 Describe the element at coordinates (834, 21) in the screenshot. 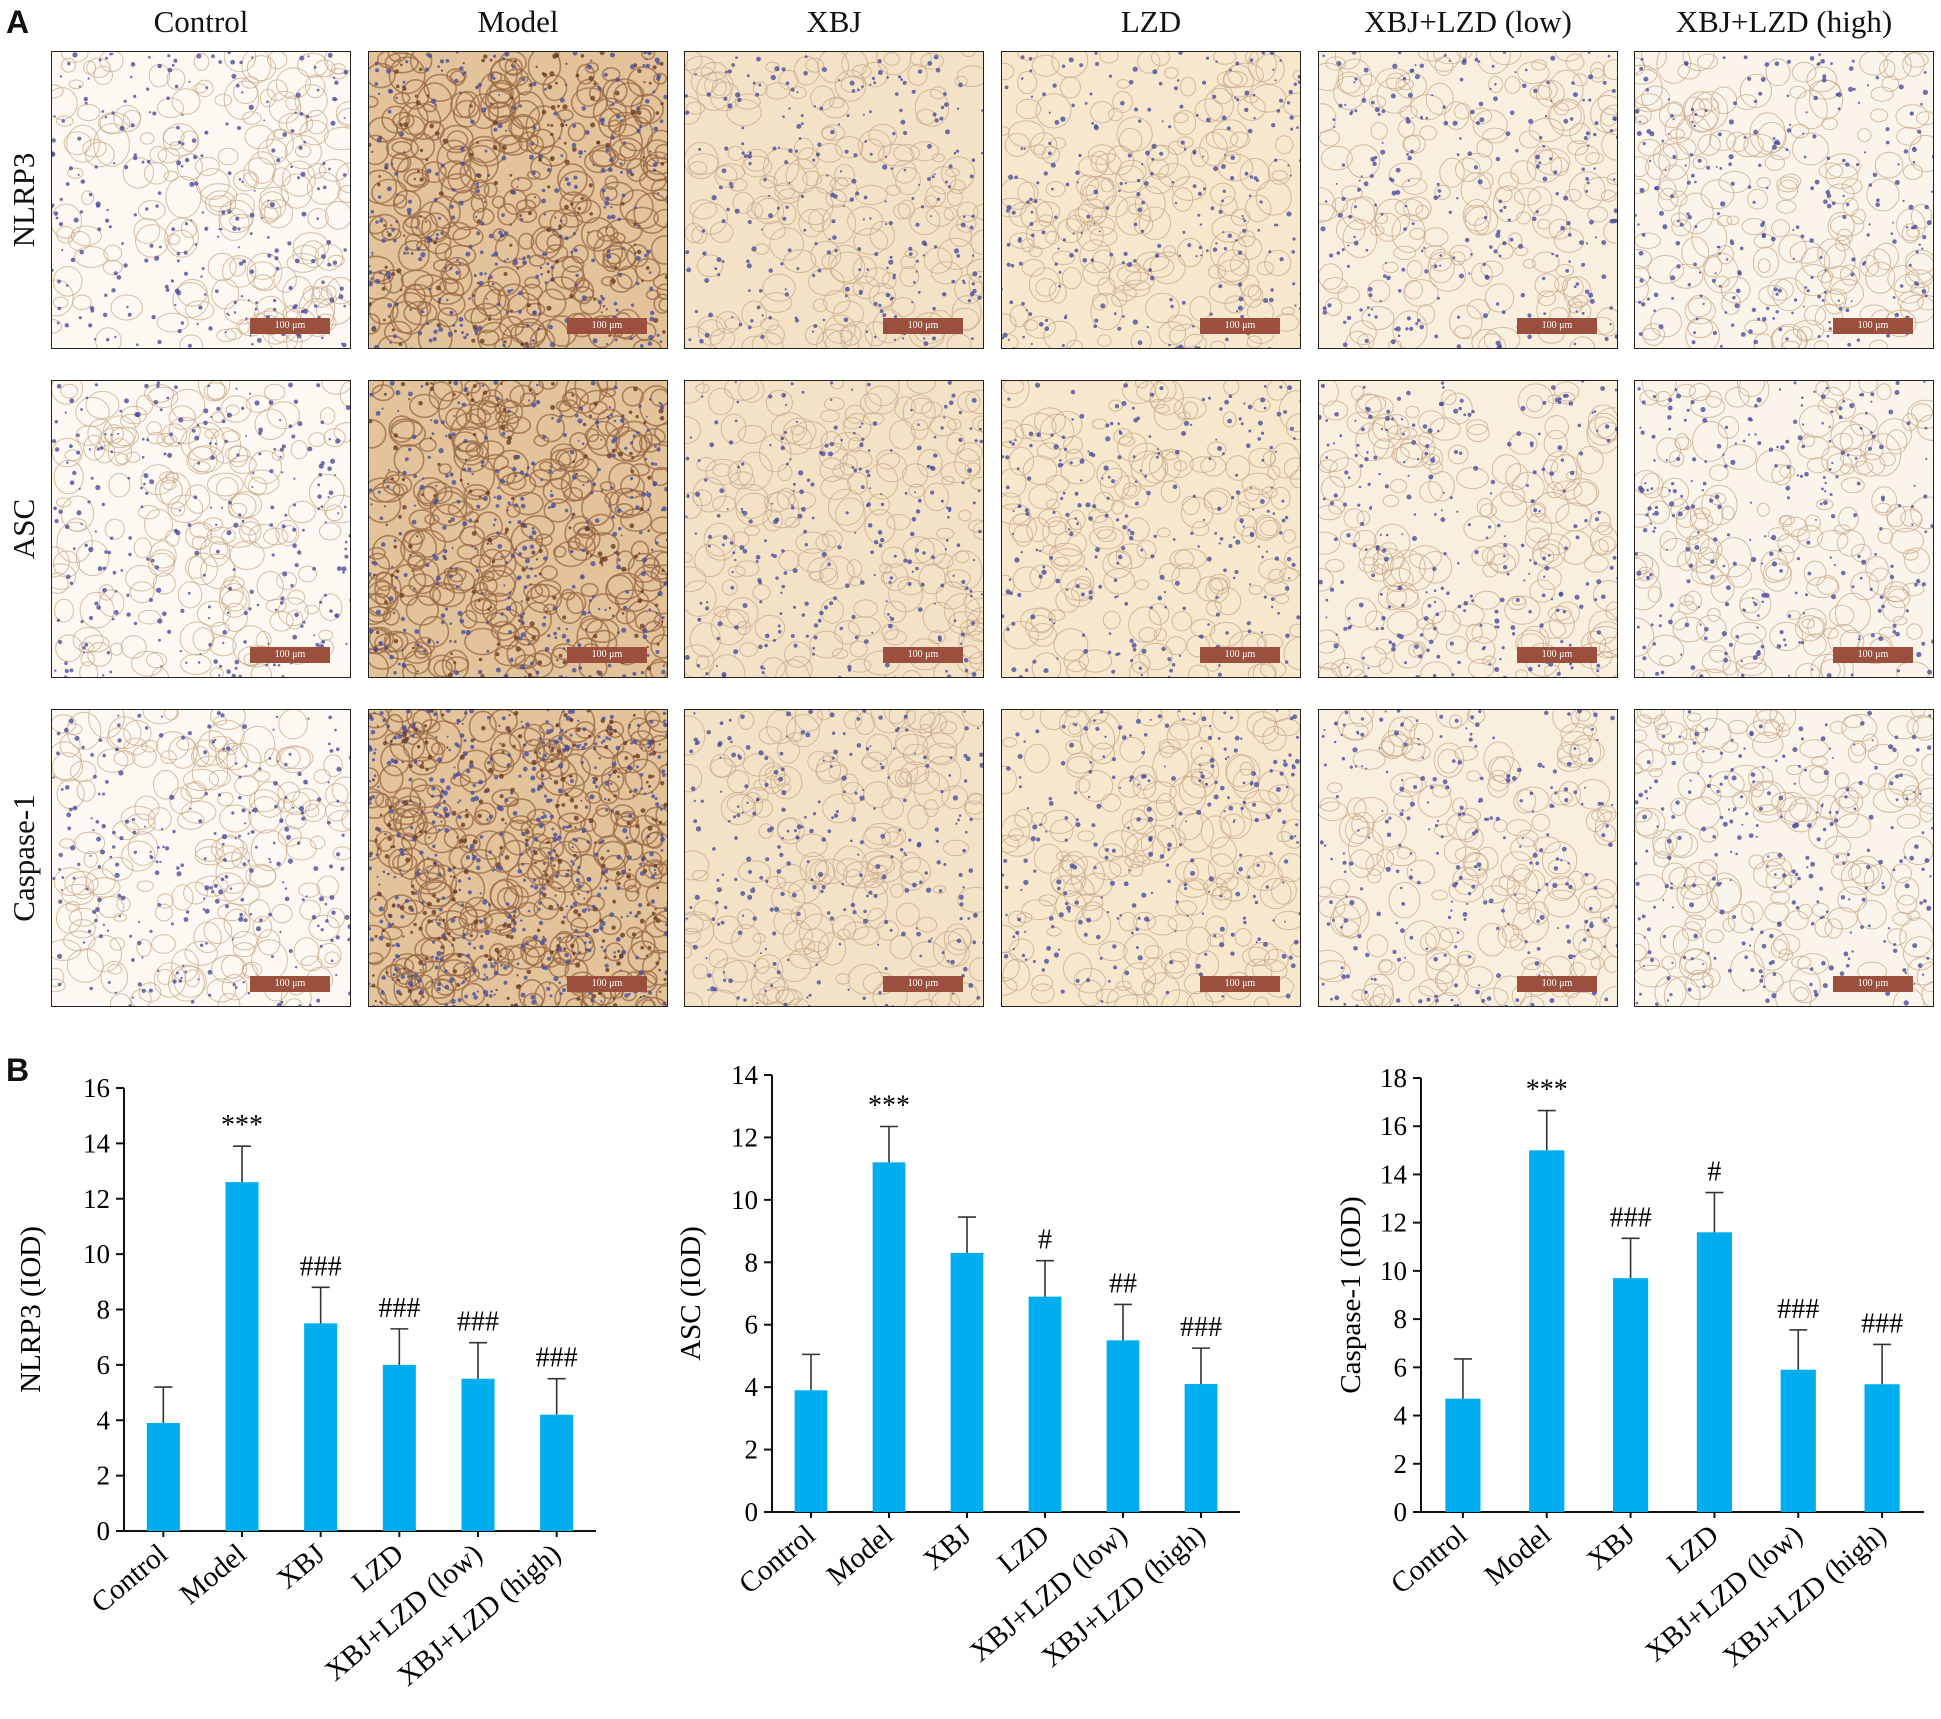

I see `column-header-xbj: XBJ` at that location.